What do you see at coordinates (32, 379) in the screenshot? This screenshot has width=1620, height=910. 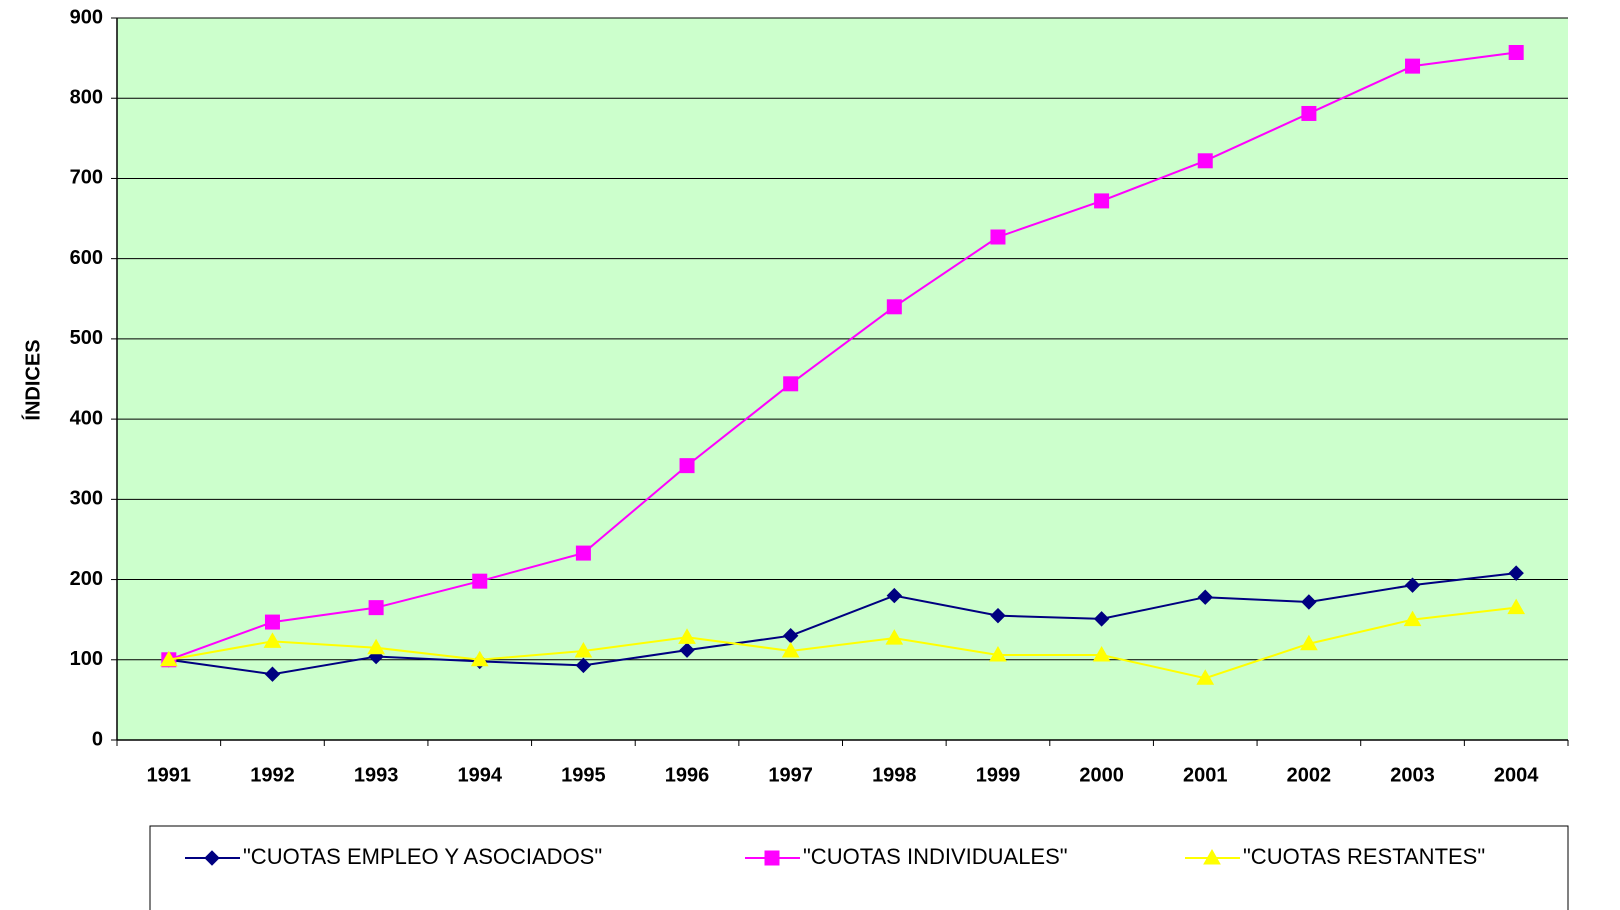 I see `y-axis-label: ÍNDICES` at bounding box center [32, 379].